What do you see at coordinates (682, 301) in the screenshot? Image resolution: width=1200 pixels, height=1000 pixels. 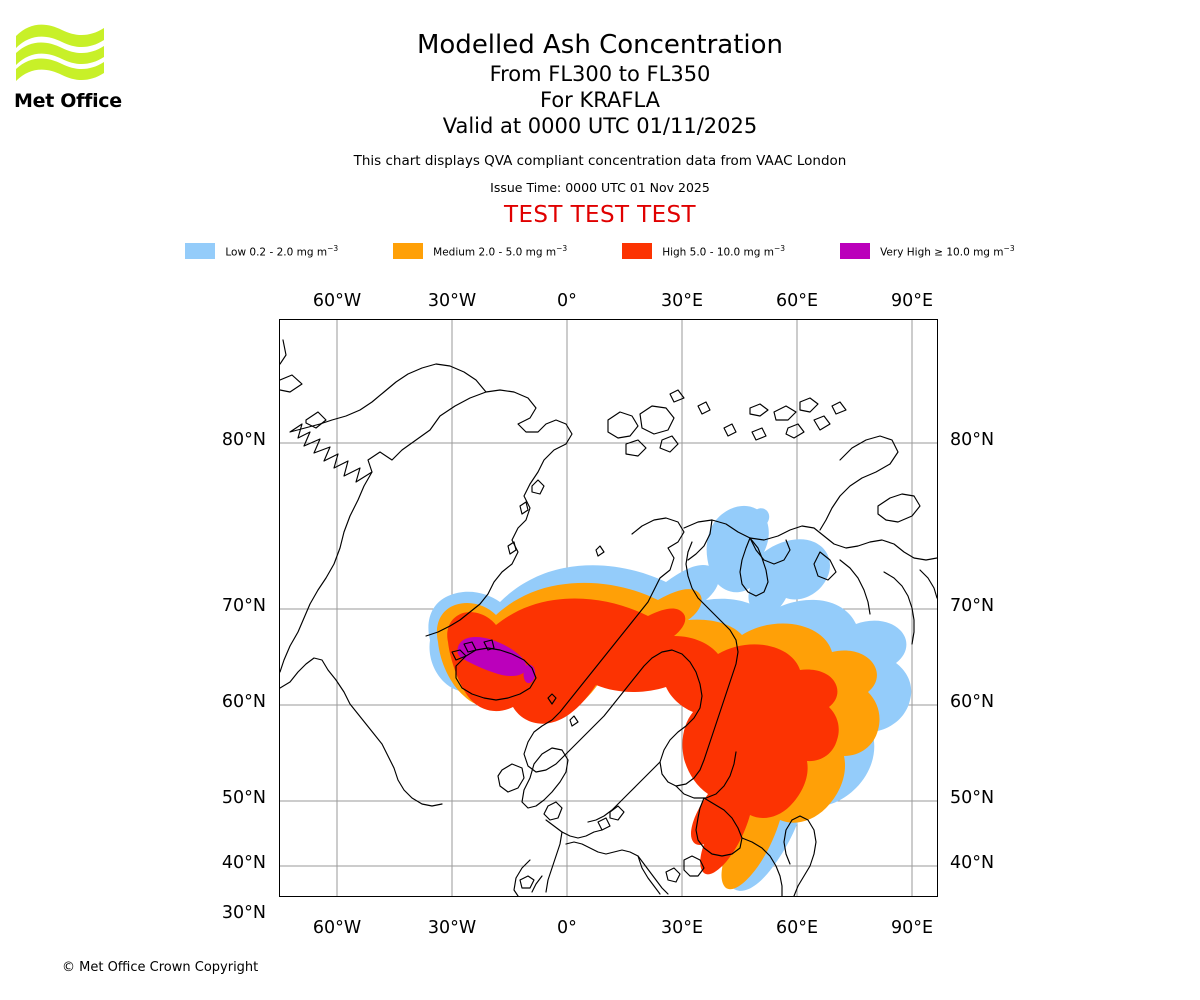 I see `lon-label-top-30e: 30°E` at bounding box center [682, 301].